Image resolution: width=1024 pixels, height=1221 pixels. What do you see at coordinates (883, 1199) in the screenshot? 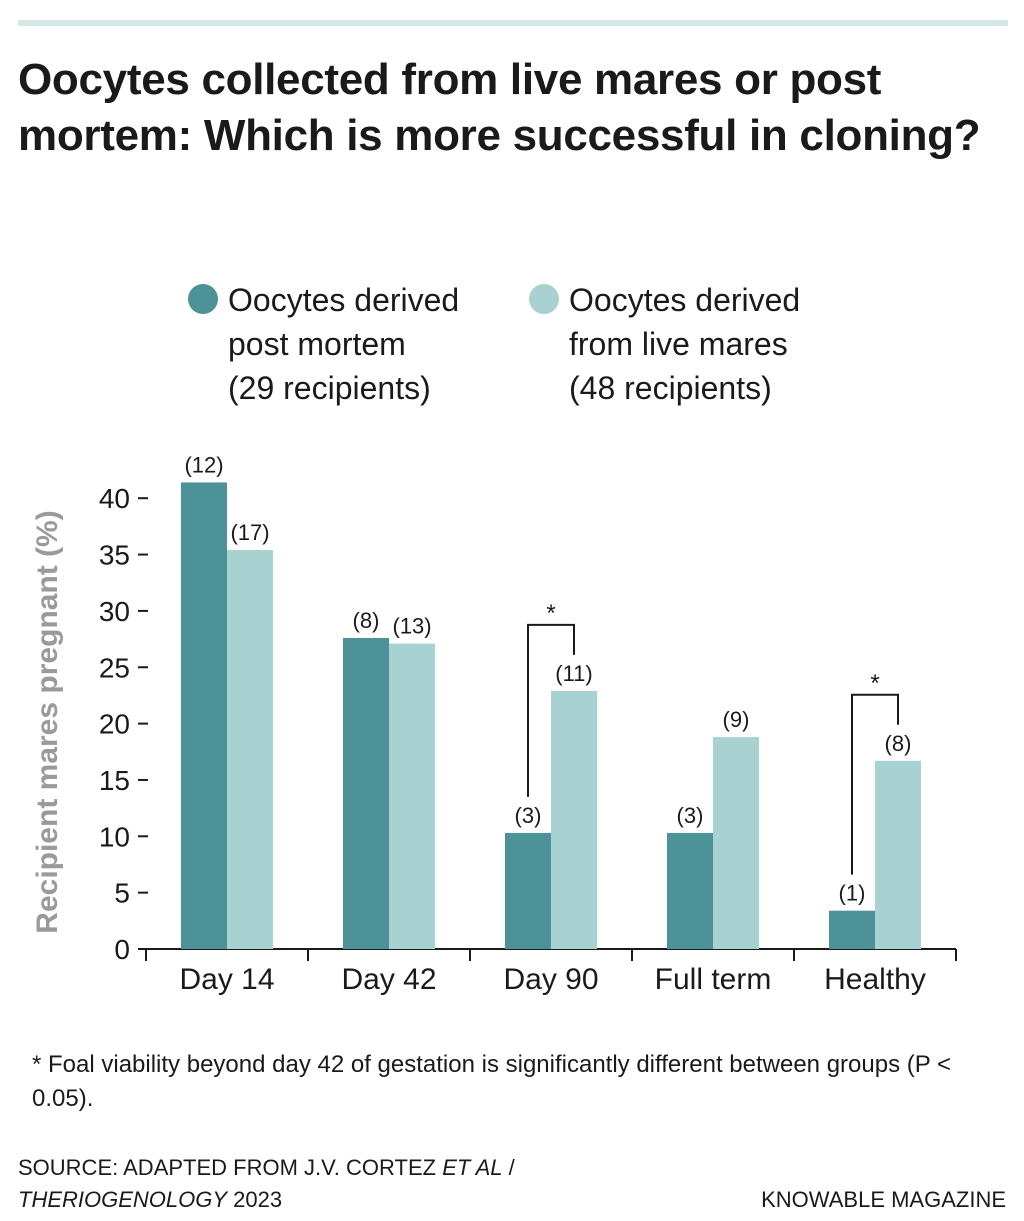
I see `credit: KNOWABLE MAGAZINE` at bounding box center [883, 1199].